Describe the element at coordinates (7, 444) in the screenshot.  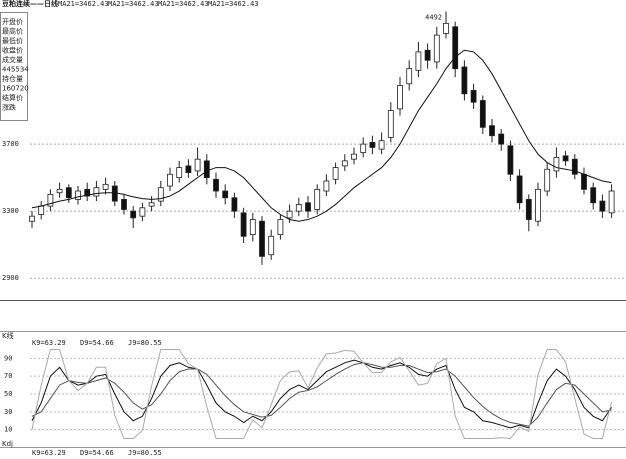
I see `pane-label: Kdj` at that location.